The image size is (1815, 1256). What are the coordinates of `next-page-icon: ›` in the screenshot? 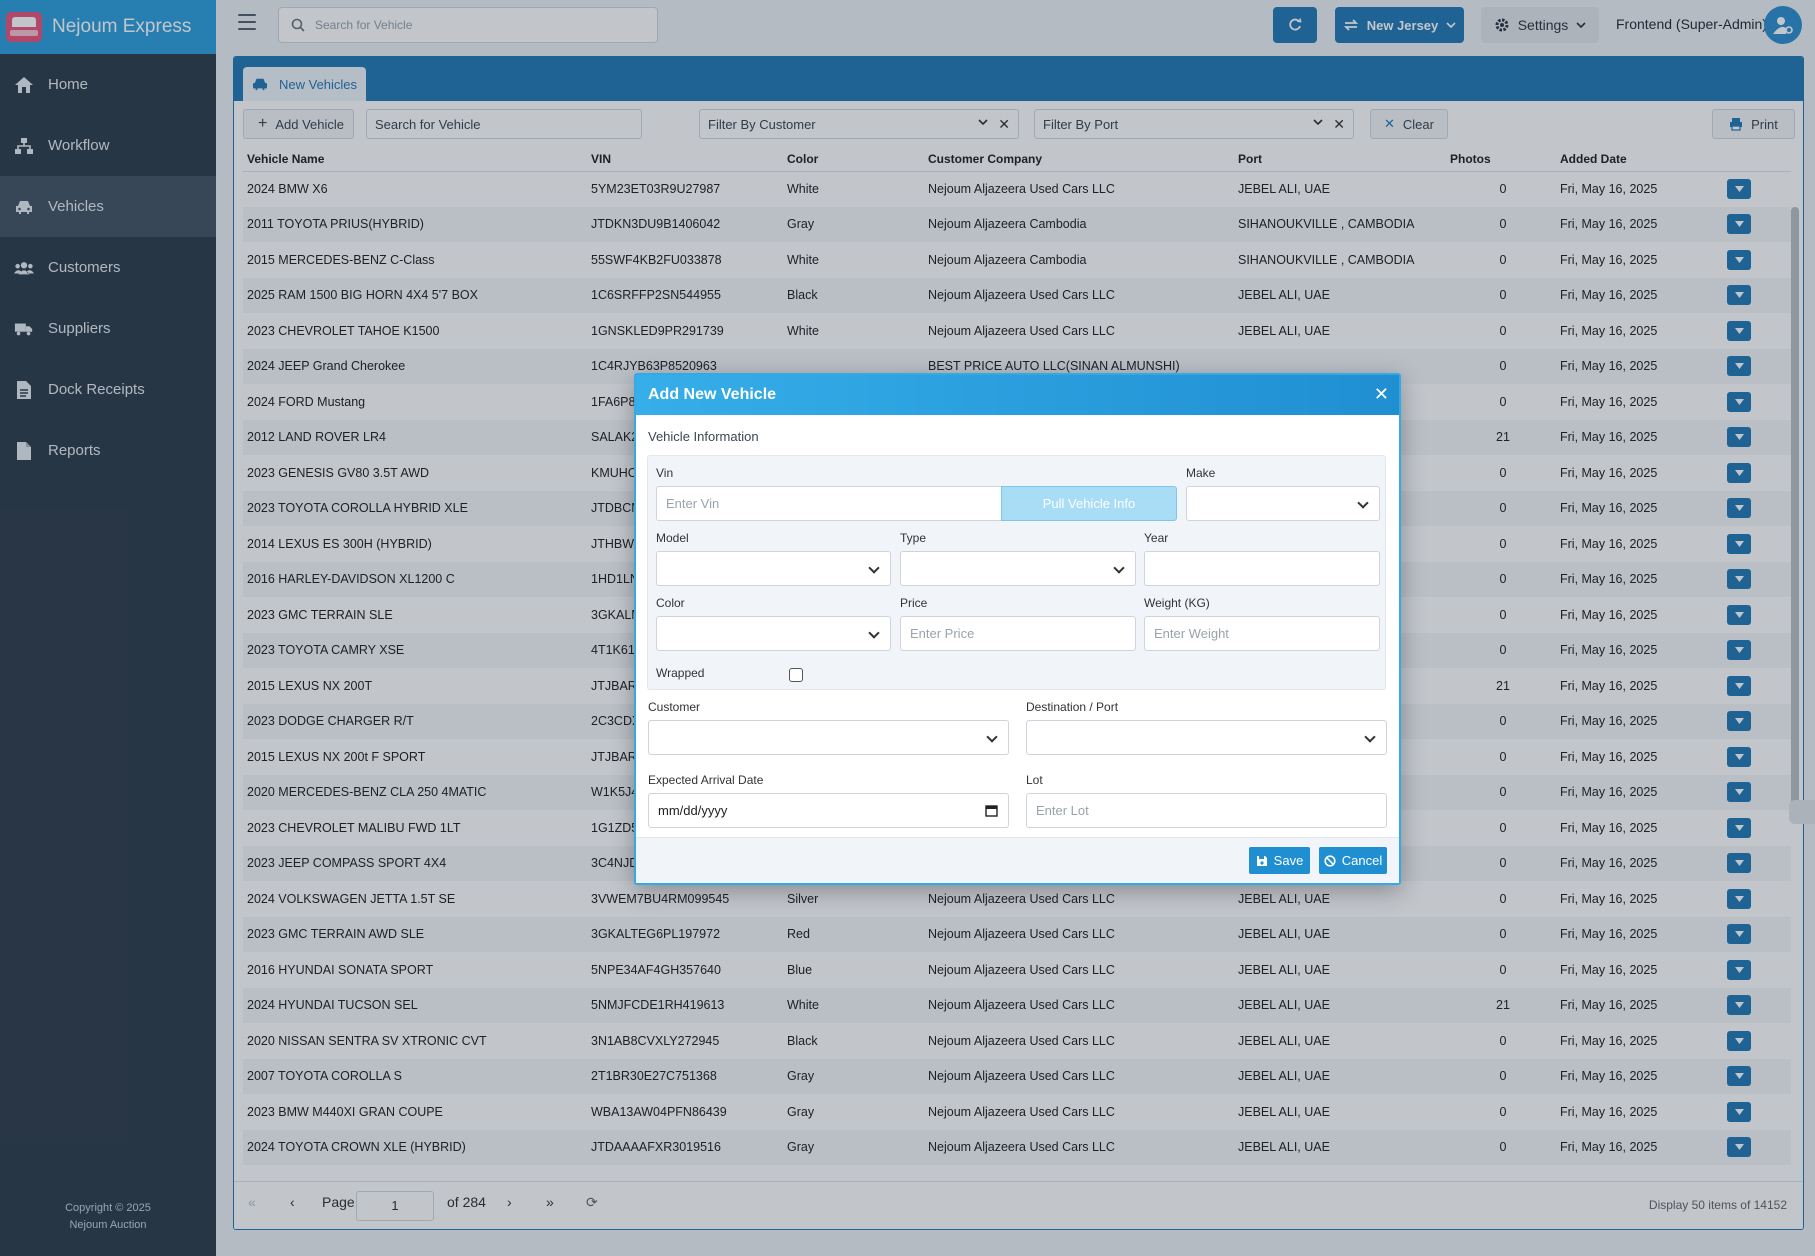 It's located at (509, 1202).